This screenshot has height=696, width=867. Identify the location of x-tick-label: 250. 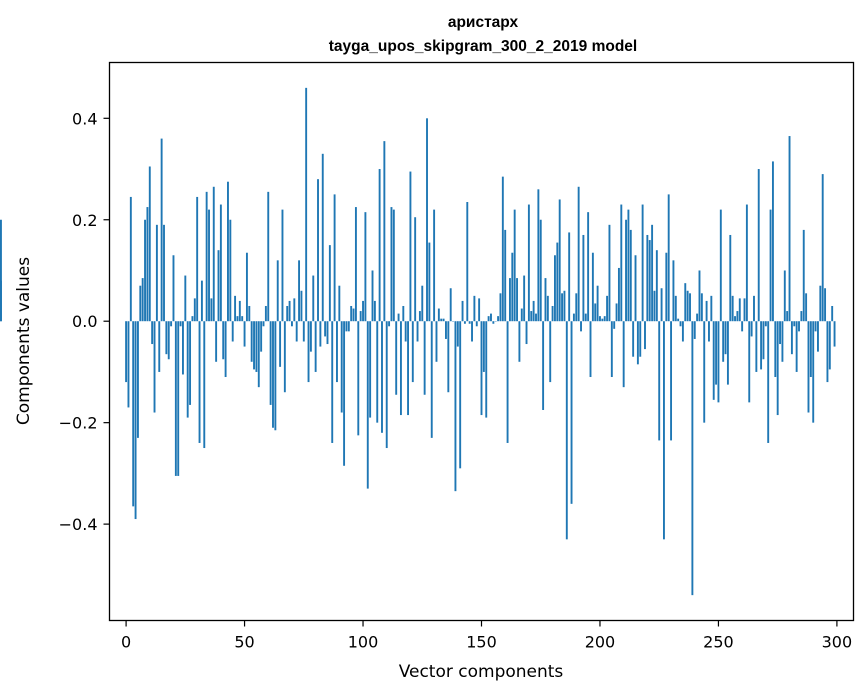
(718, 642).